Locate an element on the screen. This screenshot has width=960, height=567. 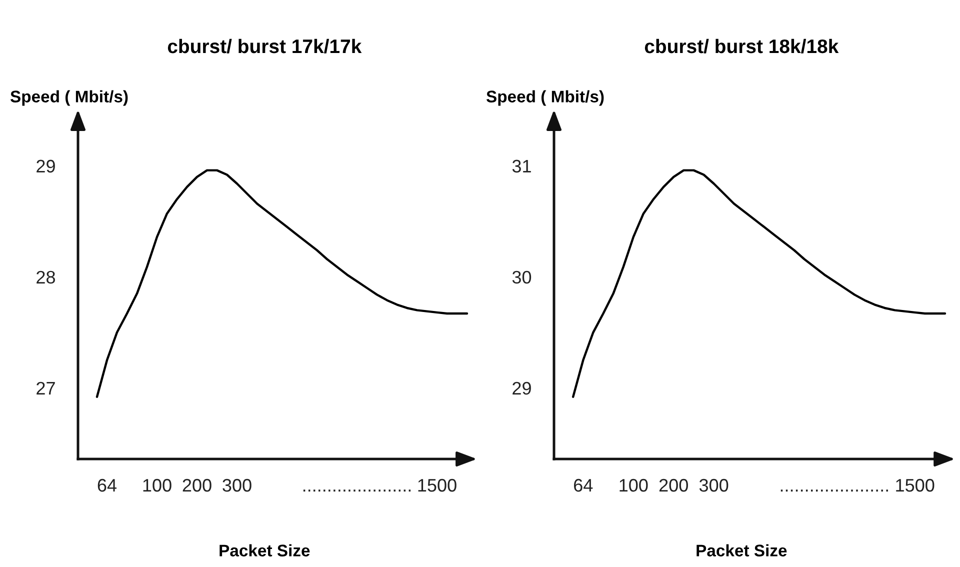
y-tick-label: 30 is located at coordinates (522, 277).